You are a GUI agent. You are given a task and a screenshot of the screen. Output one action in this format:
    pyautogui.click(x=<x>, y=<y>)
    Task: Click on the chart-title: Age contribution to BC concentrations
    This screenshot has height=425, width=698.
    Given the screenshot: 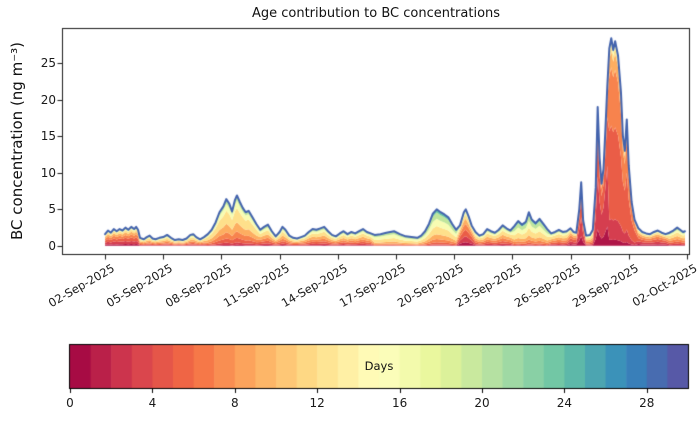 What is the action you would take?
    pyautogui.click(x=376, y=13)
    